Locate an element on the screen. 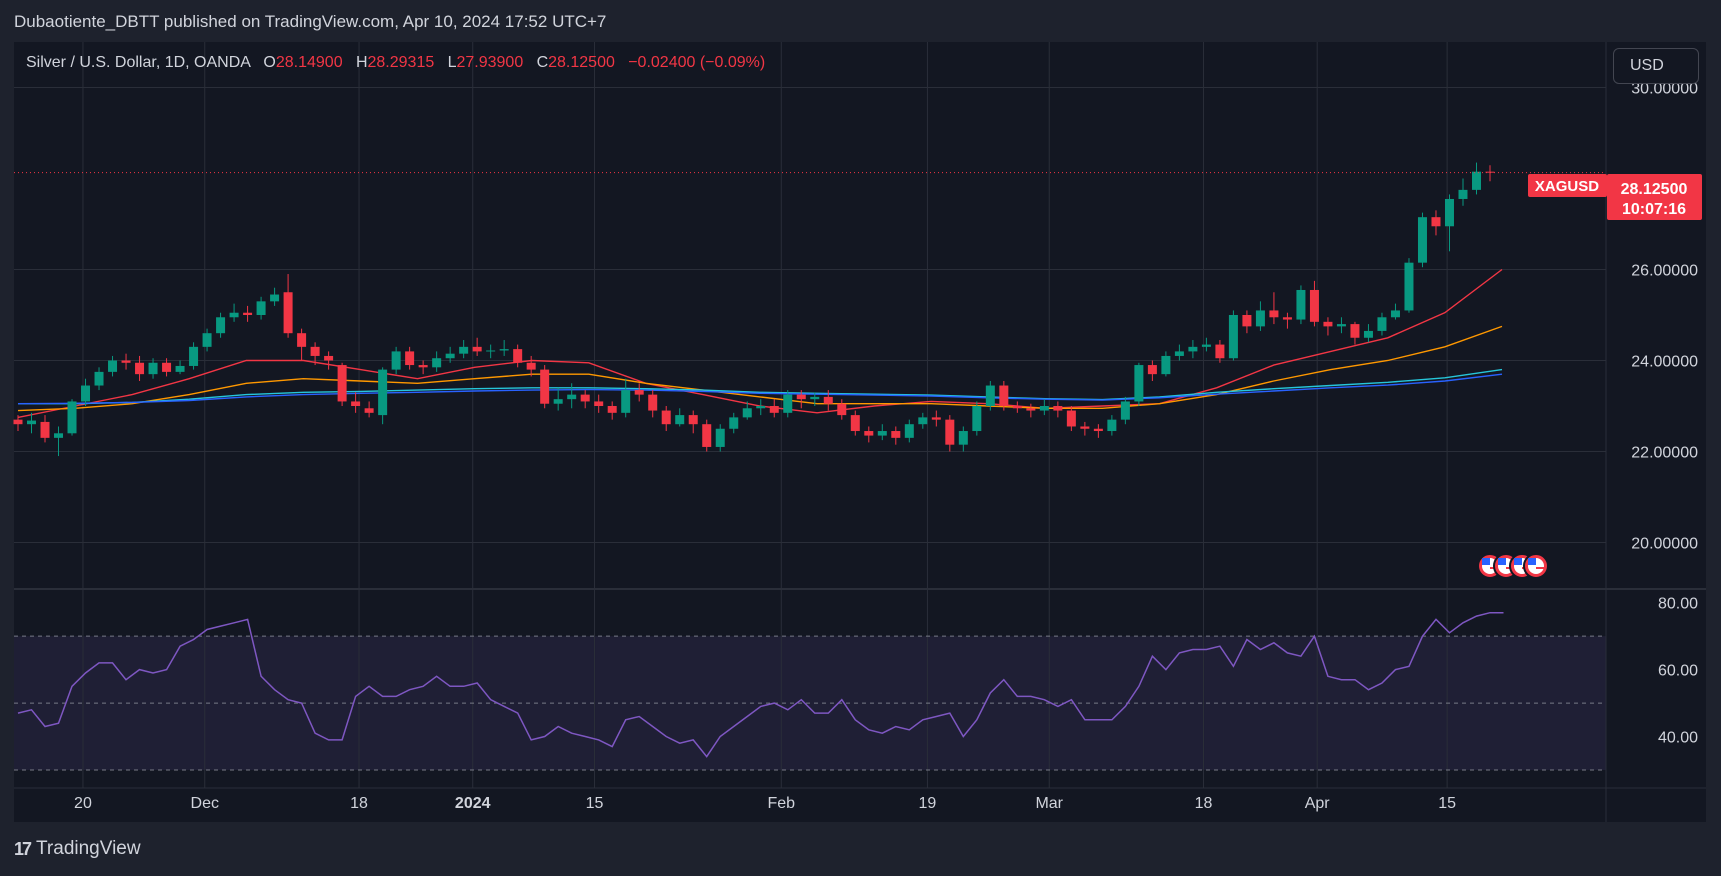 This screenshot has height=876, width=1721. us-flag-event-icon is located at coordinates (1536, 566).